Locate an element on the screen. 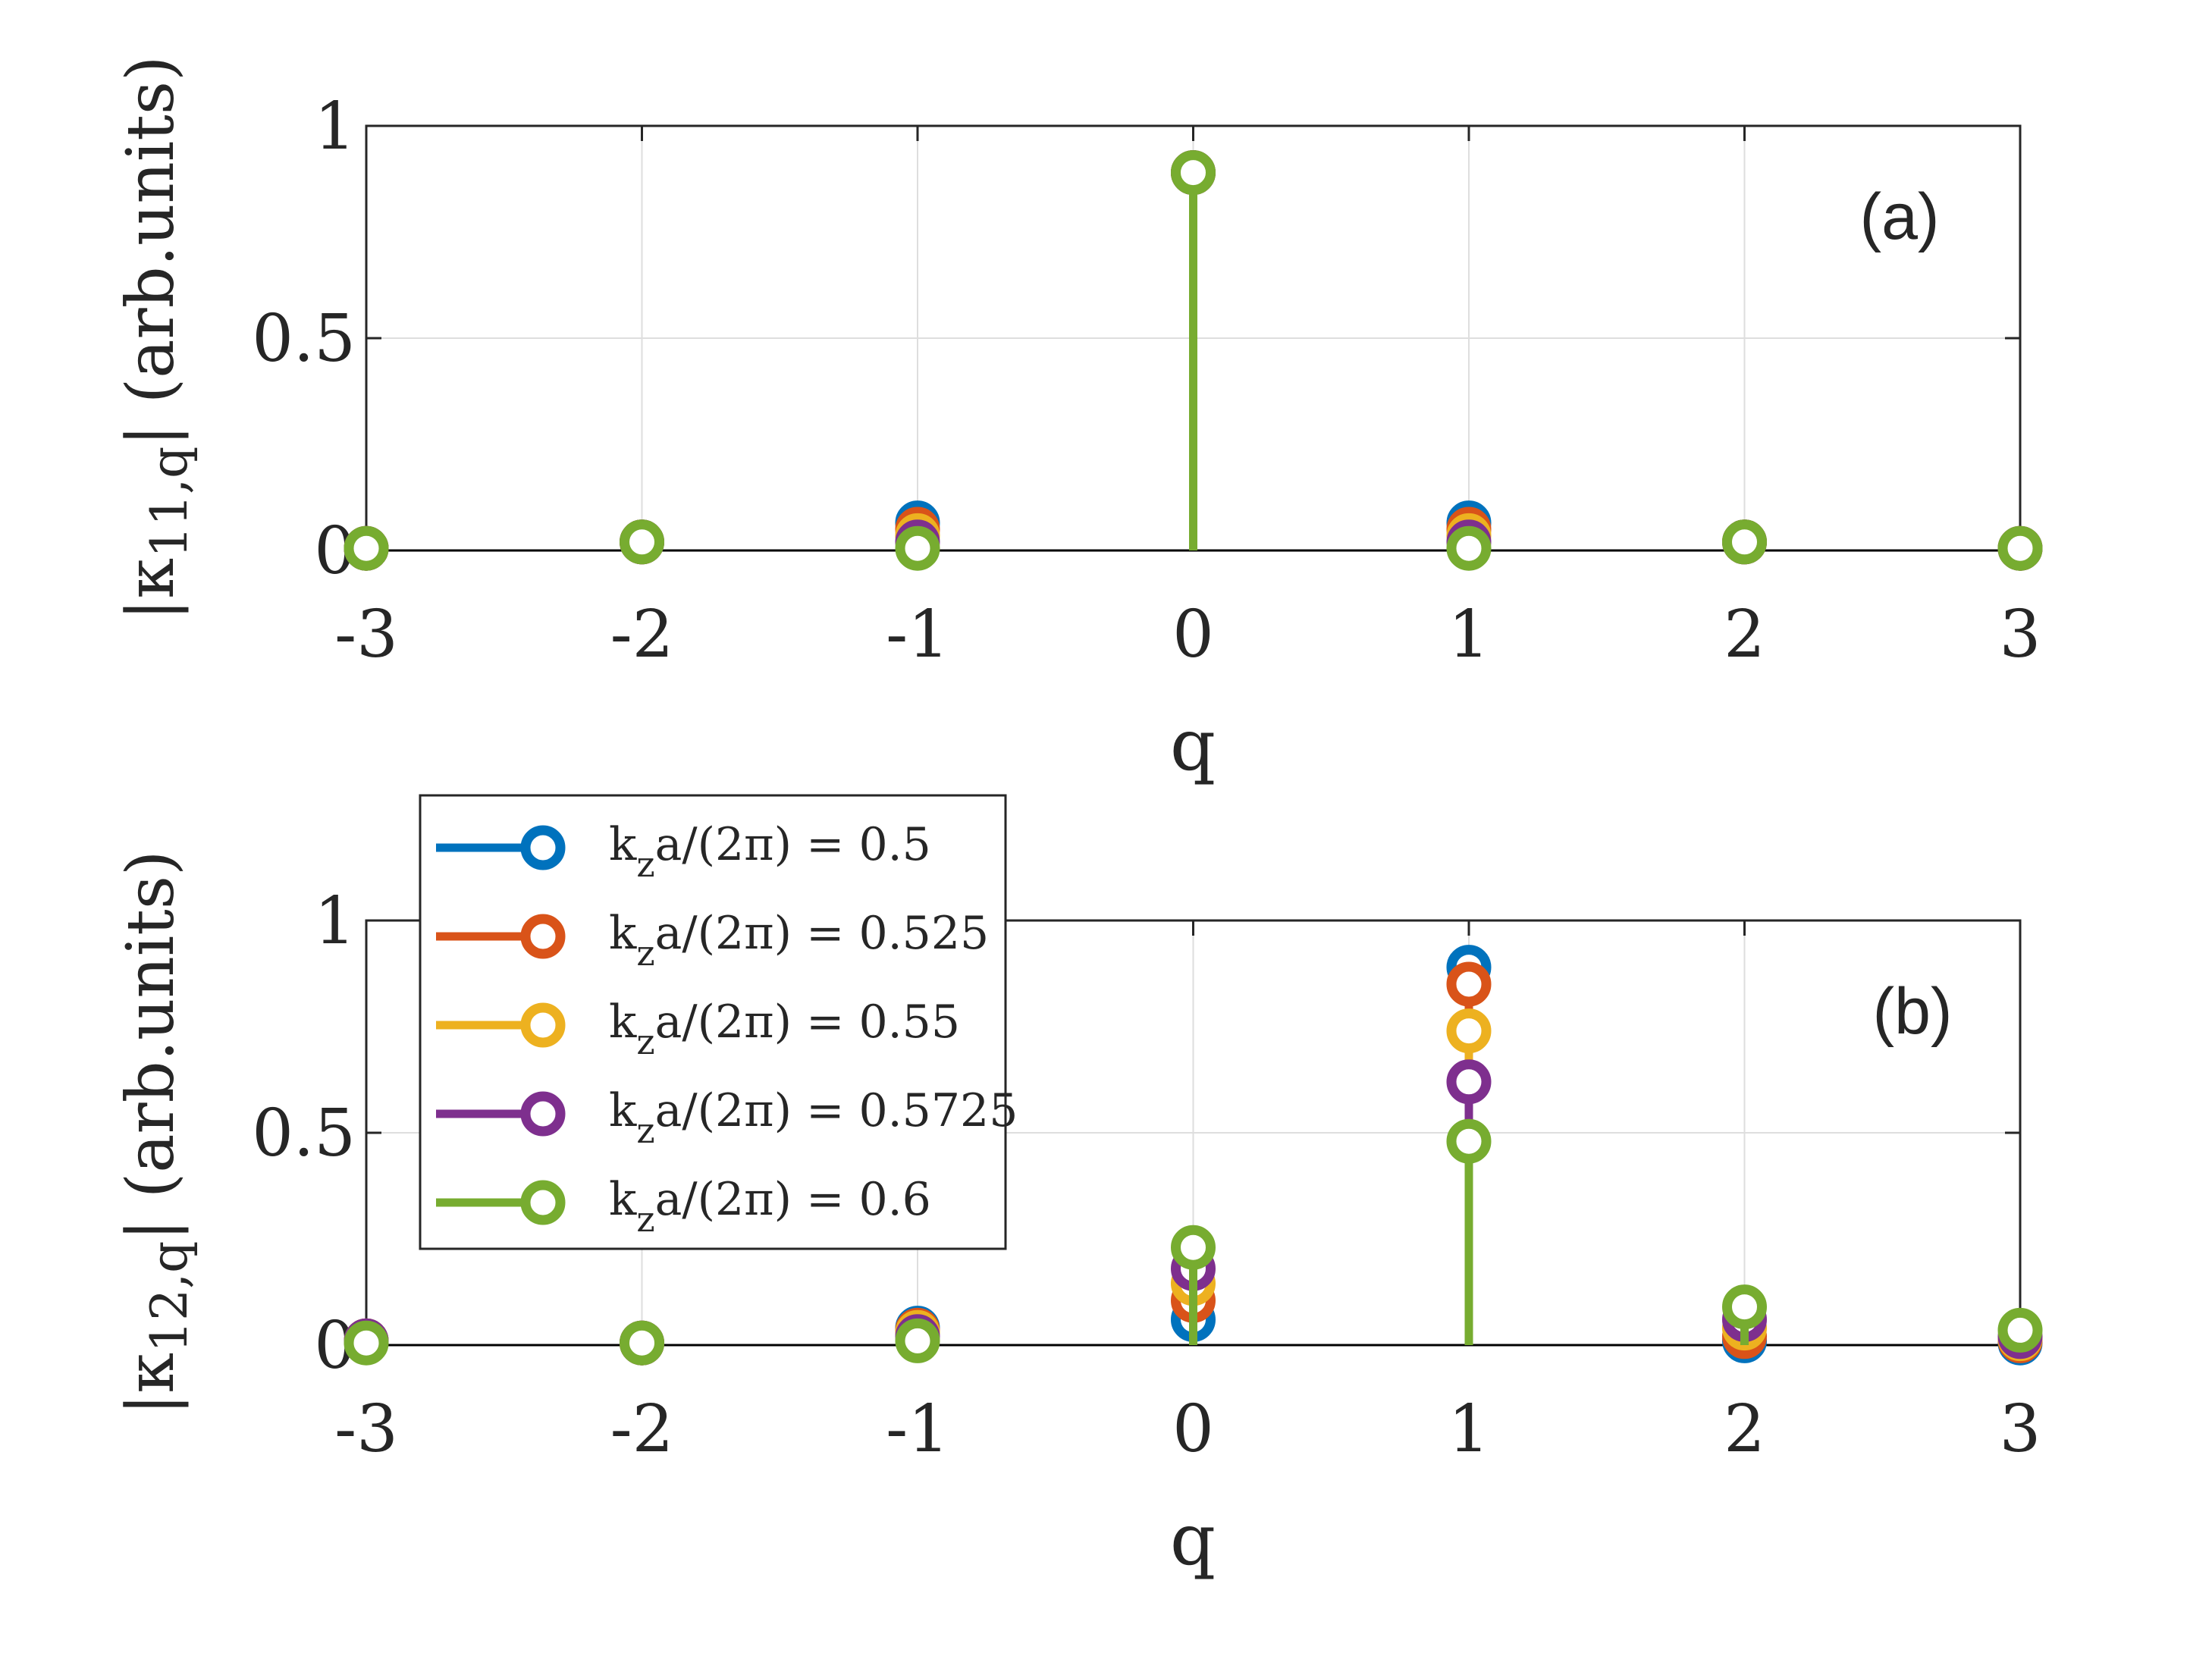 Image resolution: width=2212 pixels, height=1659 pixels. legend-label: kza/(2π) = 0.5 is located at coordinates (770, 851).